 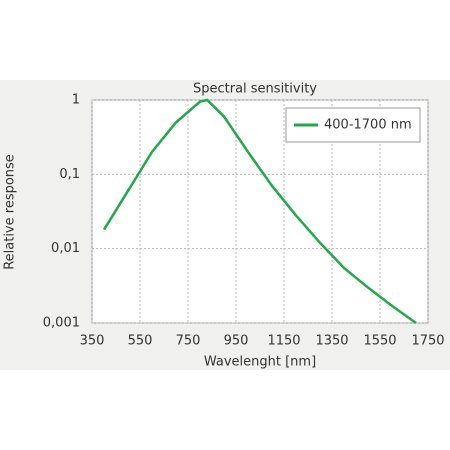 What do you see at coordinates (236, 341) in the screenshot?
I see `x-tick-label: 950` at bounding box center [236, 341].